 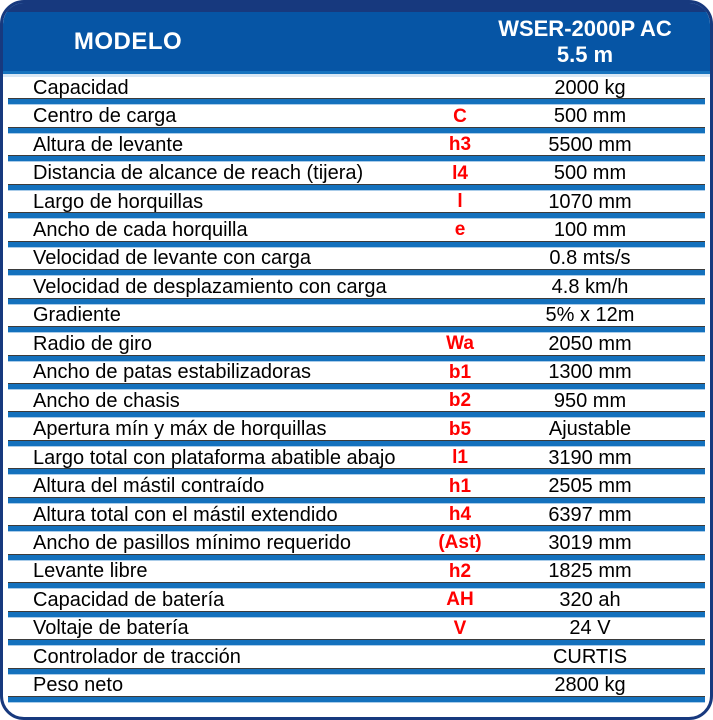 I want to click on spec-symbol: h4, so click(x=460, y=515).